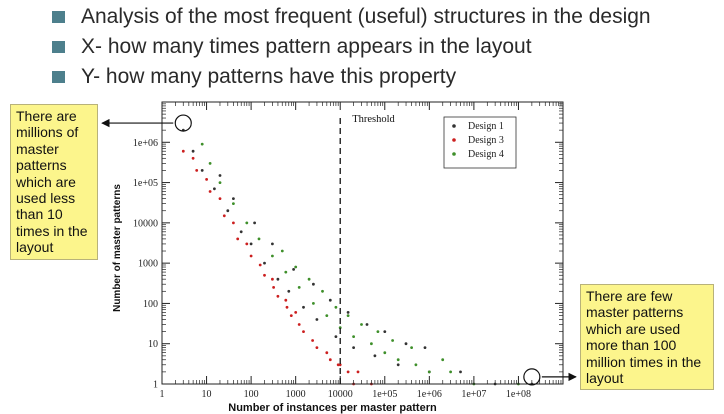 The height and width of the screenshot is (414, 724). Describe the element at coordinates (486, 140) in the screenshot. I see `legend-label: Design 3` at that location.